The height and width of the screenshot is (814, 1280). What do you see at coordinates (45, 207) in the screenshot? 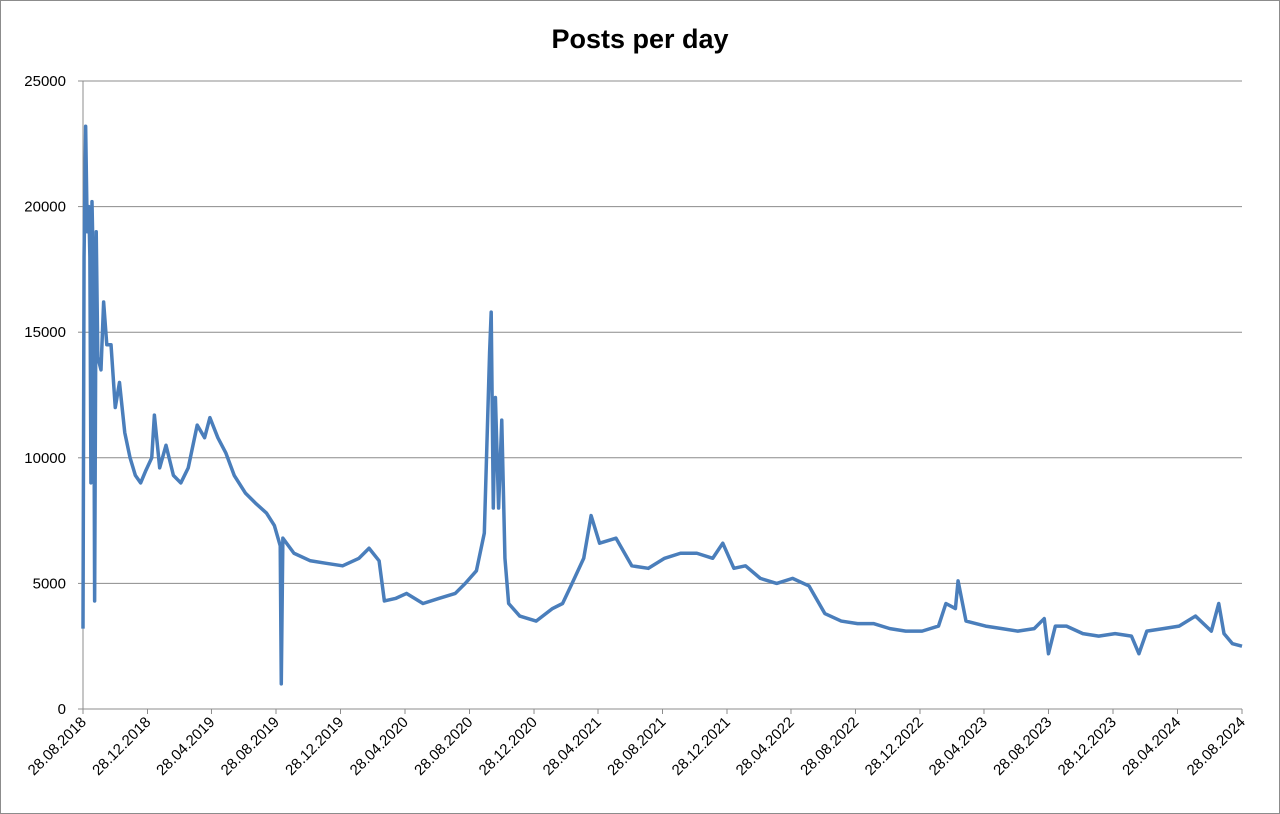
I see `y-tick-label: 20000` at bounding box center [45, 207].